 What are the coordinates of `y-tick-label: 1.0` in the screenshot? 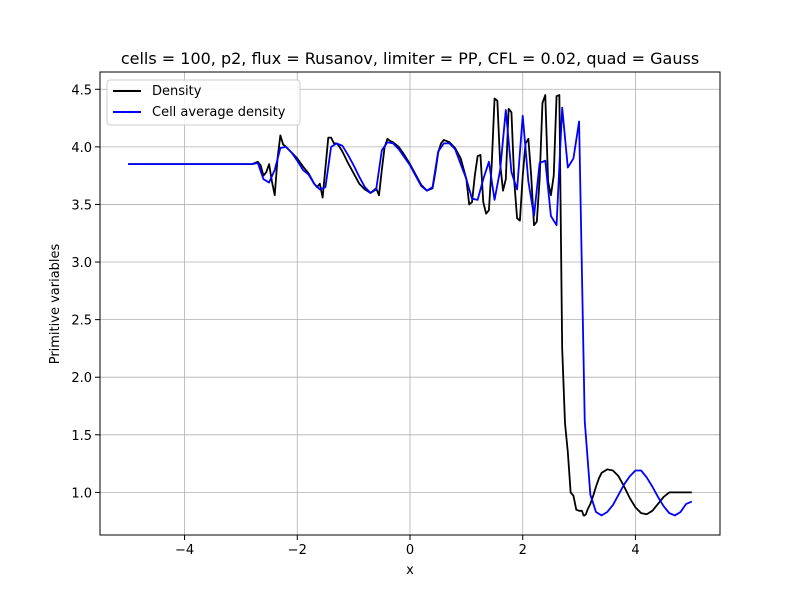 It's located at (81, 493).